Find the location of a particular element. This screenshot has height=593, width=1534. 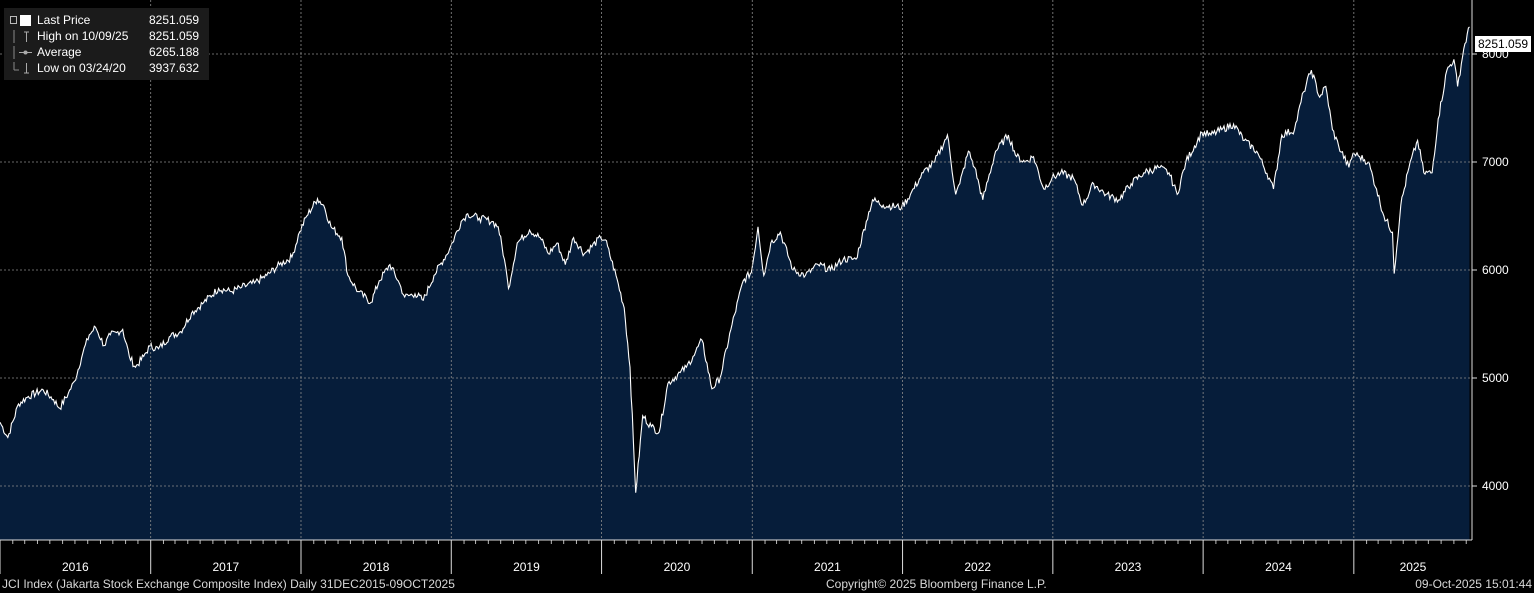

x-tick-label: 2018 is located at coordinates (376, 567).